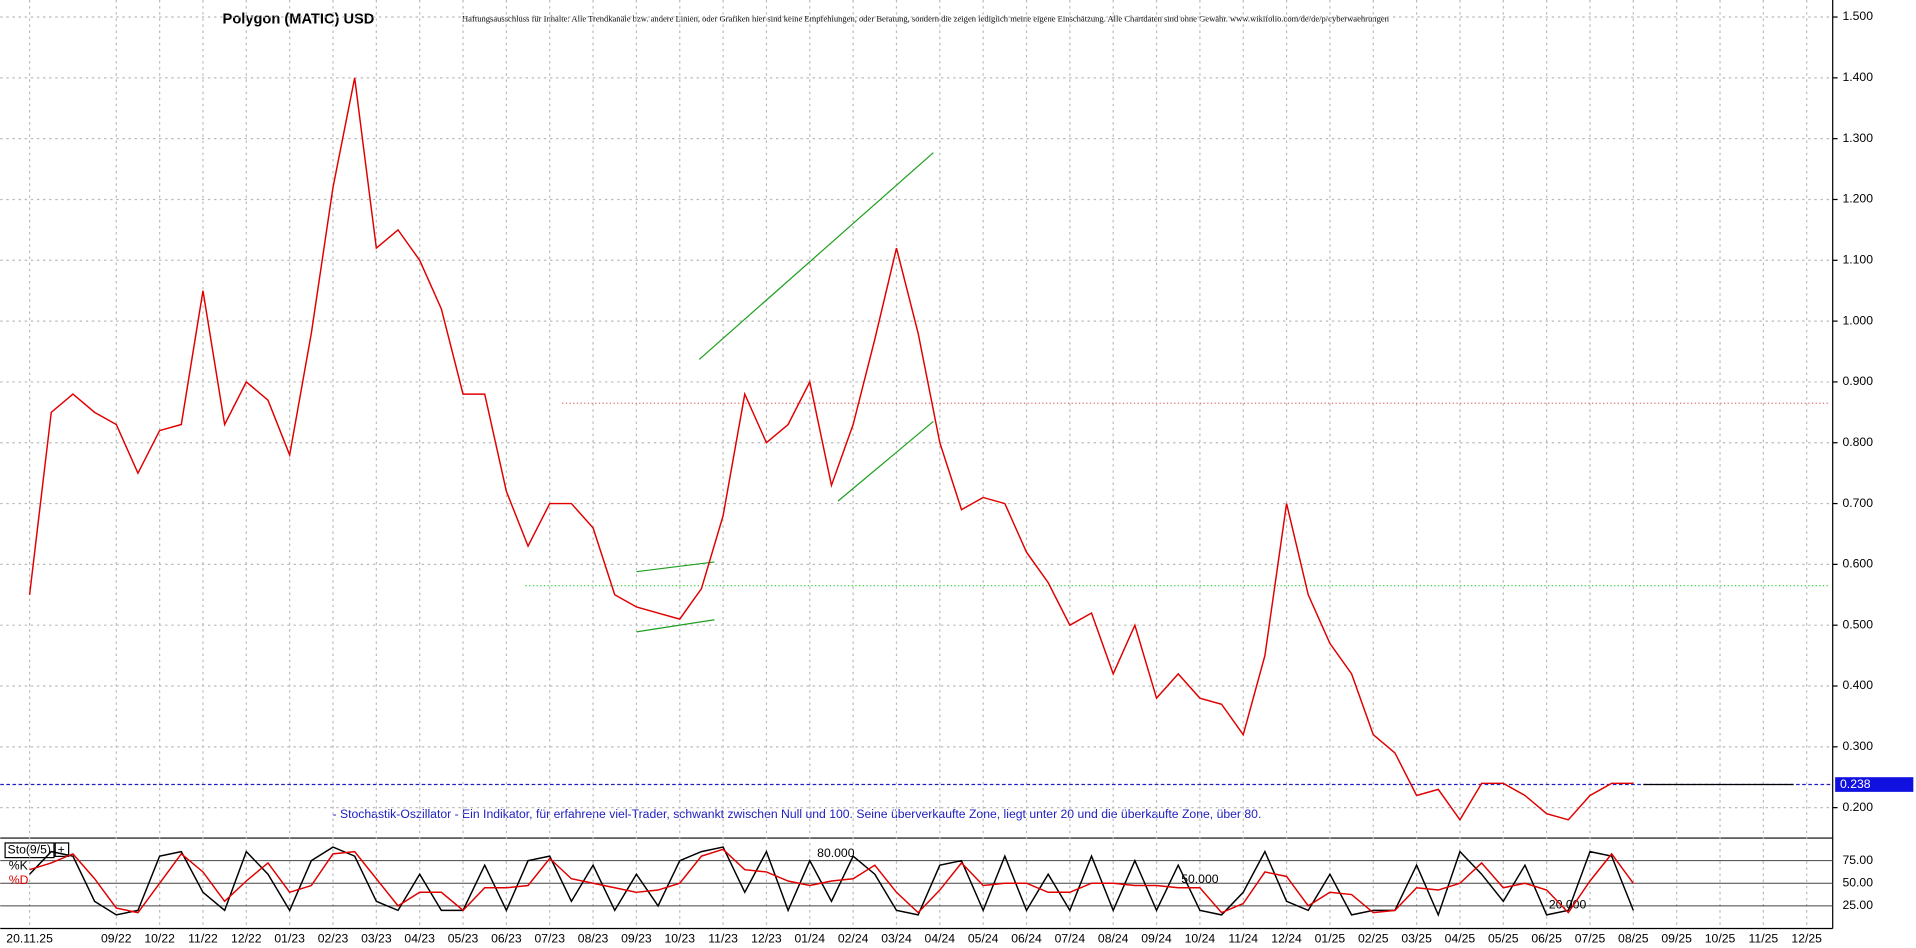 The height and width of the screenshot is (948, 1916). Describe the element at coordinates (1857, 746) in the screenshot. I see `y-tick-label: 0.300` at that location.